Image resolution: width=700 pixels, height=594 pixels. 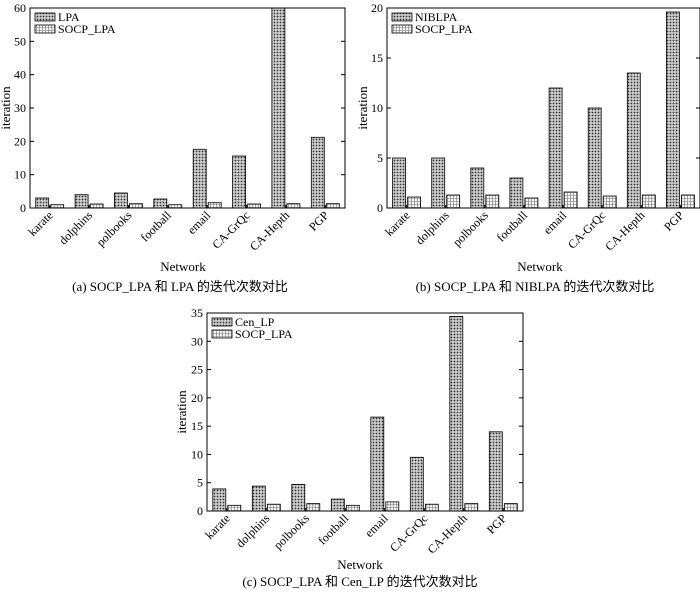 I want to click on legend-label-cen-lp: Cen_LP, so click(x=255, y=322).